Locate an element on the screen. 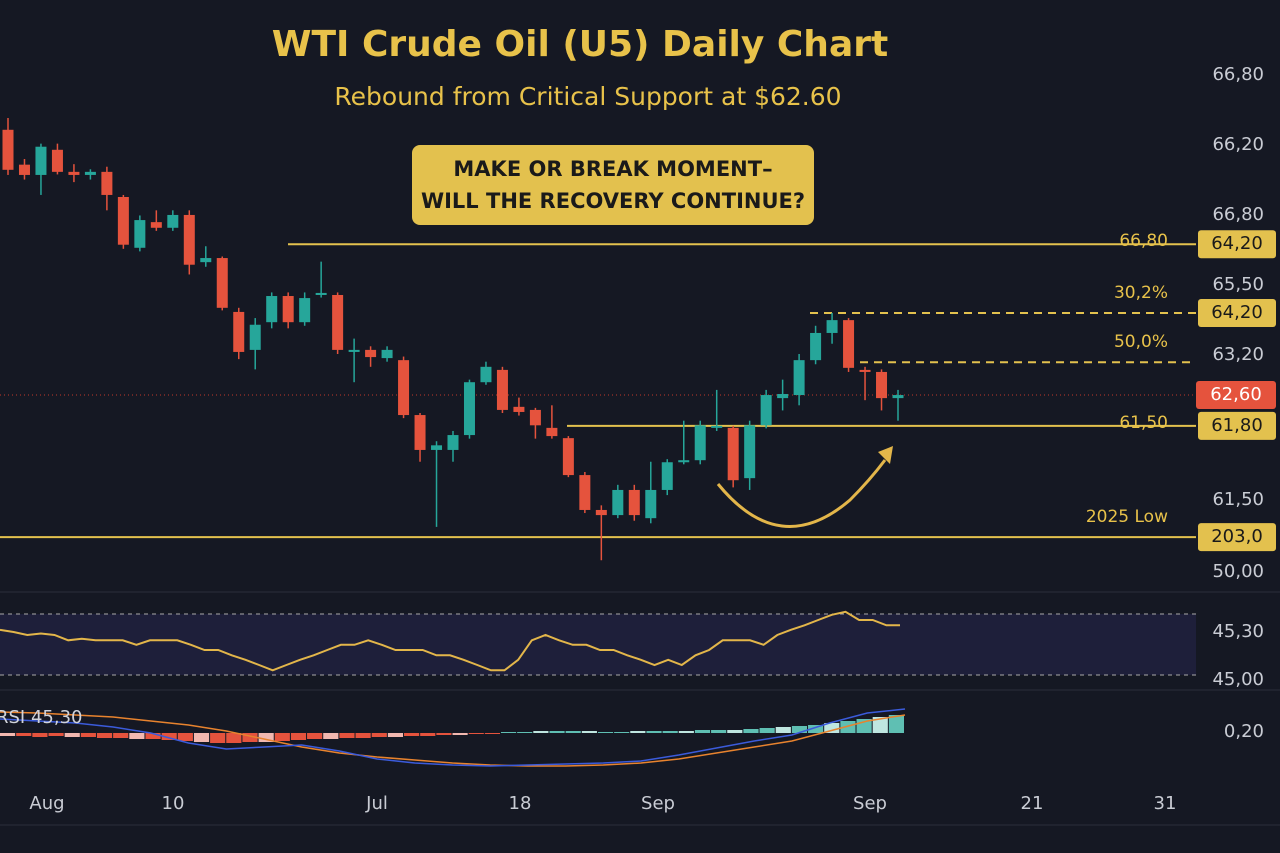 The width and height of the screenshot is (1280, 853). oscillator-label: 45,00 is located at coordinates (1238, 679).